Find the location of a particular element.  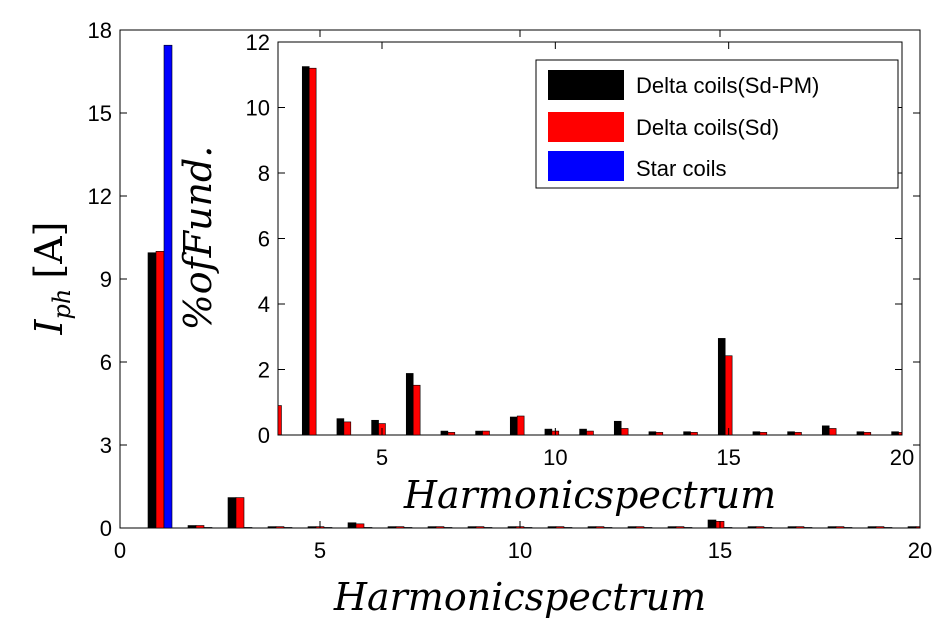

main-x-tick-label: 20 is located at coordinates (920, 550).